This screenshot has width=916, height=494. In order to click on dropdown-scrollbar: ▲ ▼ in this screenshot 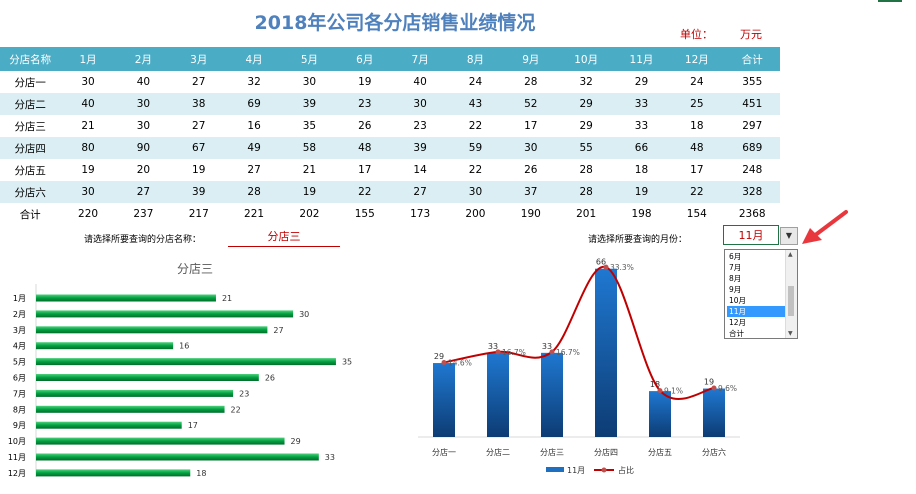, I will do `click(791, 294)`.